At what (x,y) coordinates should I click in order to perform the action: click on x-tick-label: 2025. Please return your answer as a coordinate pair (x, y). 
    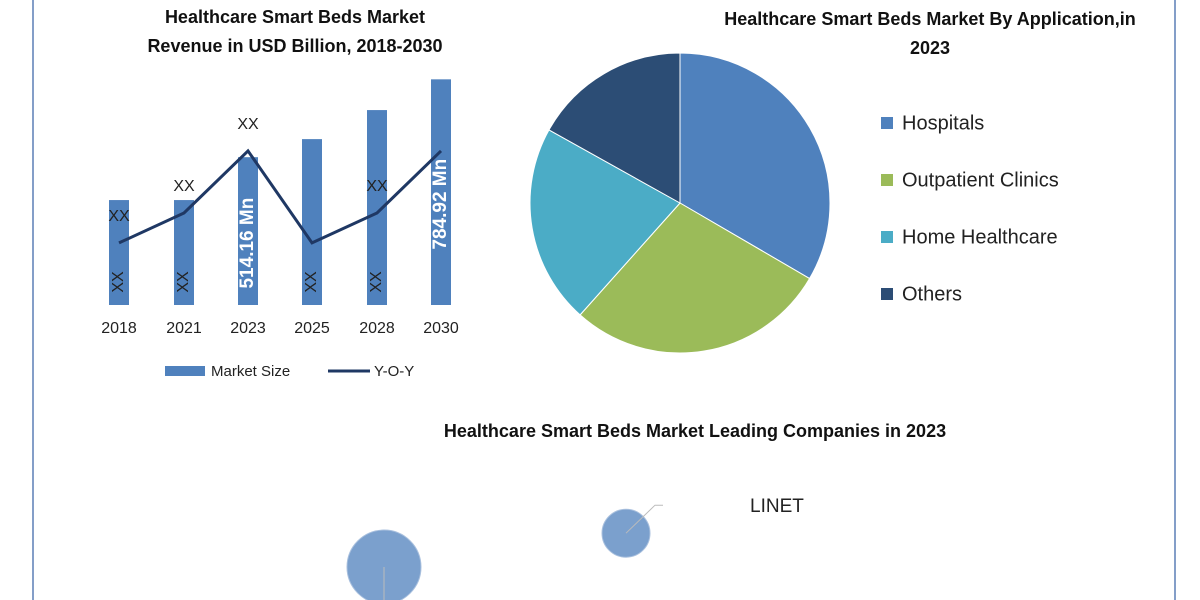
    Looking at the image, I should click on (312, 328).